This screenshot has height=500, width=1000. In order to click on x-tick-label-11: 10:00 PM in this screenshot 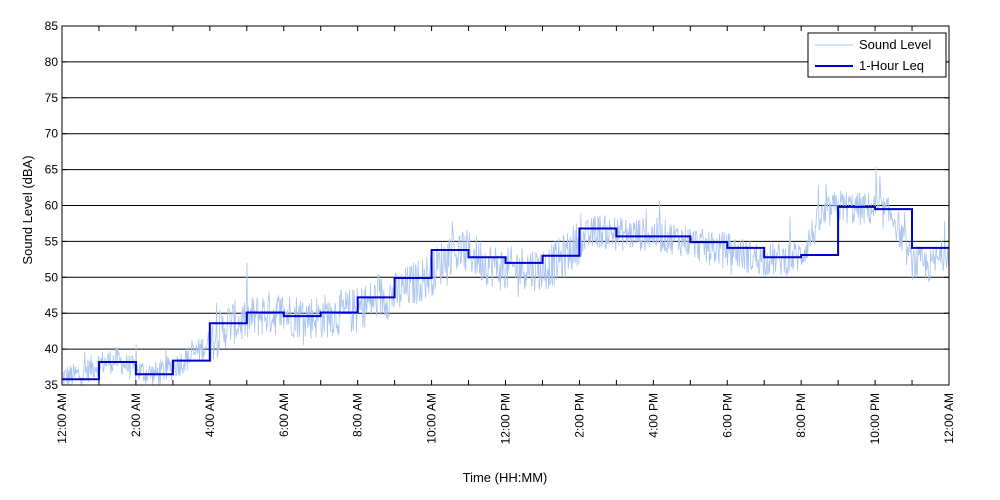, I will do `click(875, 418)`.